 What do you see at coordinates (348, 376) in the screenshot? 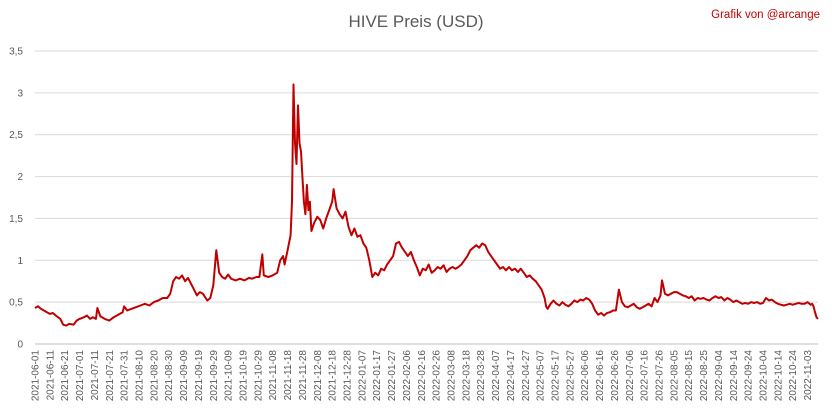
I see `x-tick-label: 2021-12-28` at bounding box center [348, 376].